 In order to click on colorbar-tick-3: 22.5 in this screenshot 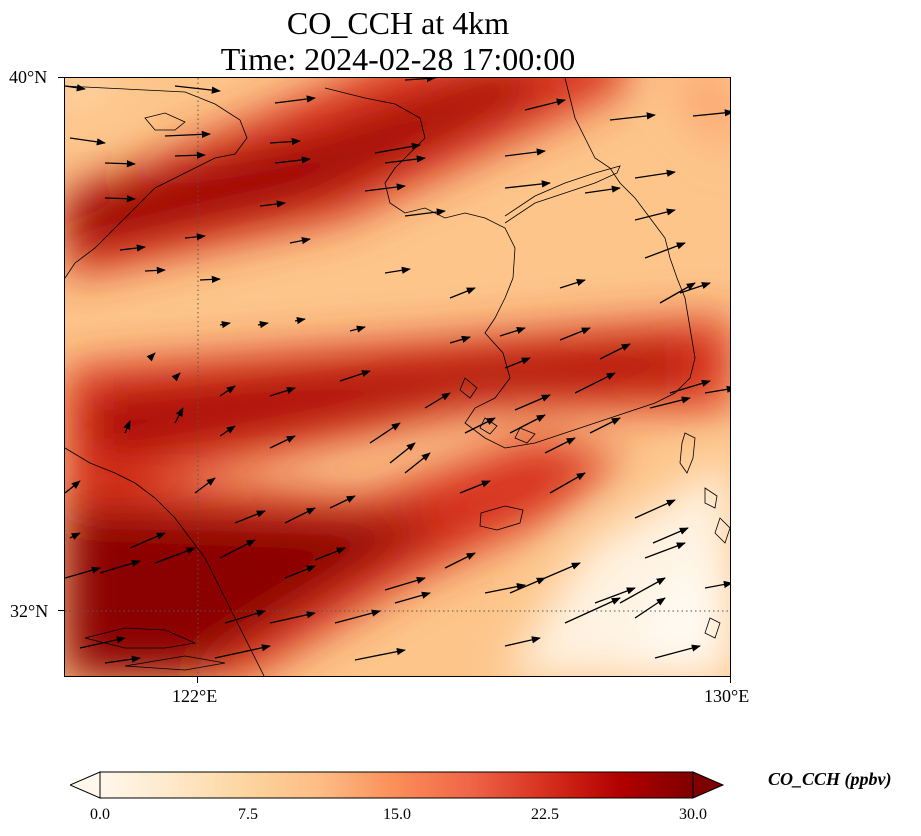, I will do `click(545, 814)`.